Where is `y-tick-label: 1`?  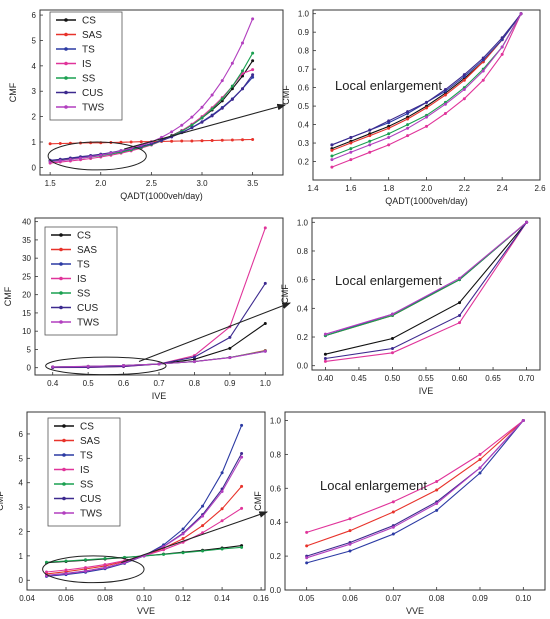
y-tick-label: 1 is located at coordinates (34, 142).